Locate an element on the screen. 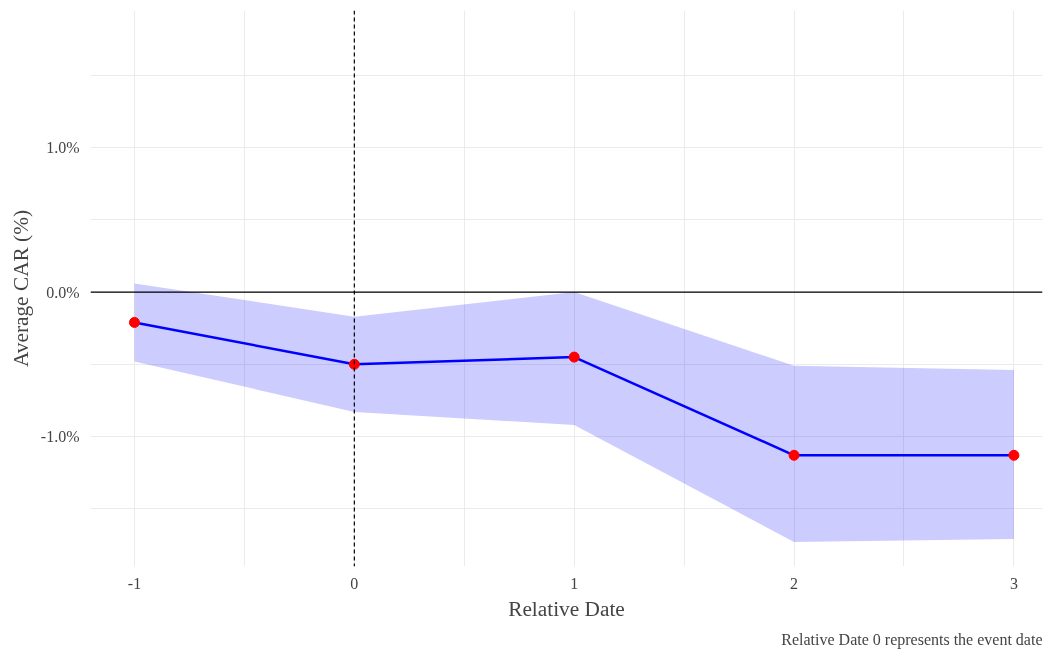  x-tick-label: 3 is located at coordinates (1013, 583).